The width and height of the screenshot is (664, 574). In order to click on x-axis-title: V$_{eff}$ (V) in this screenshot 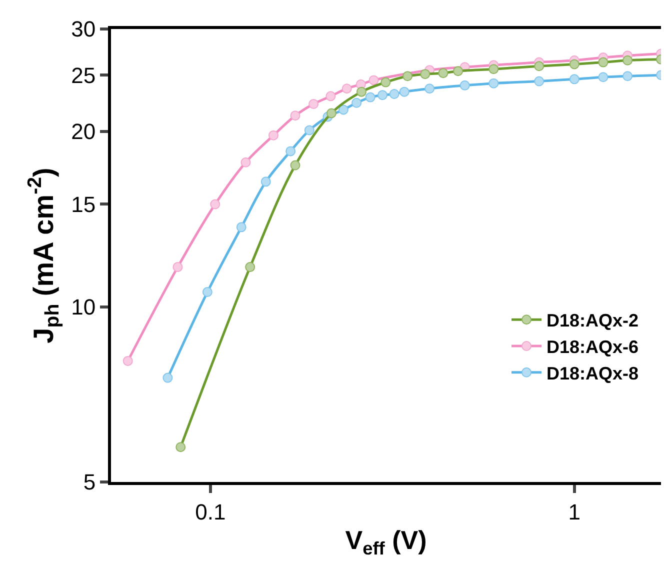, I will do `click(386, 542)`.